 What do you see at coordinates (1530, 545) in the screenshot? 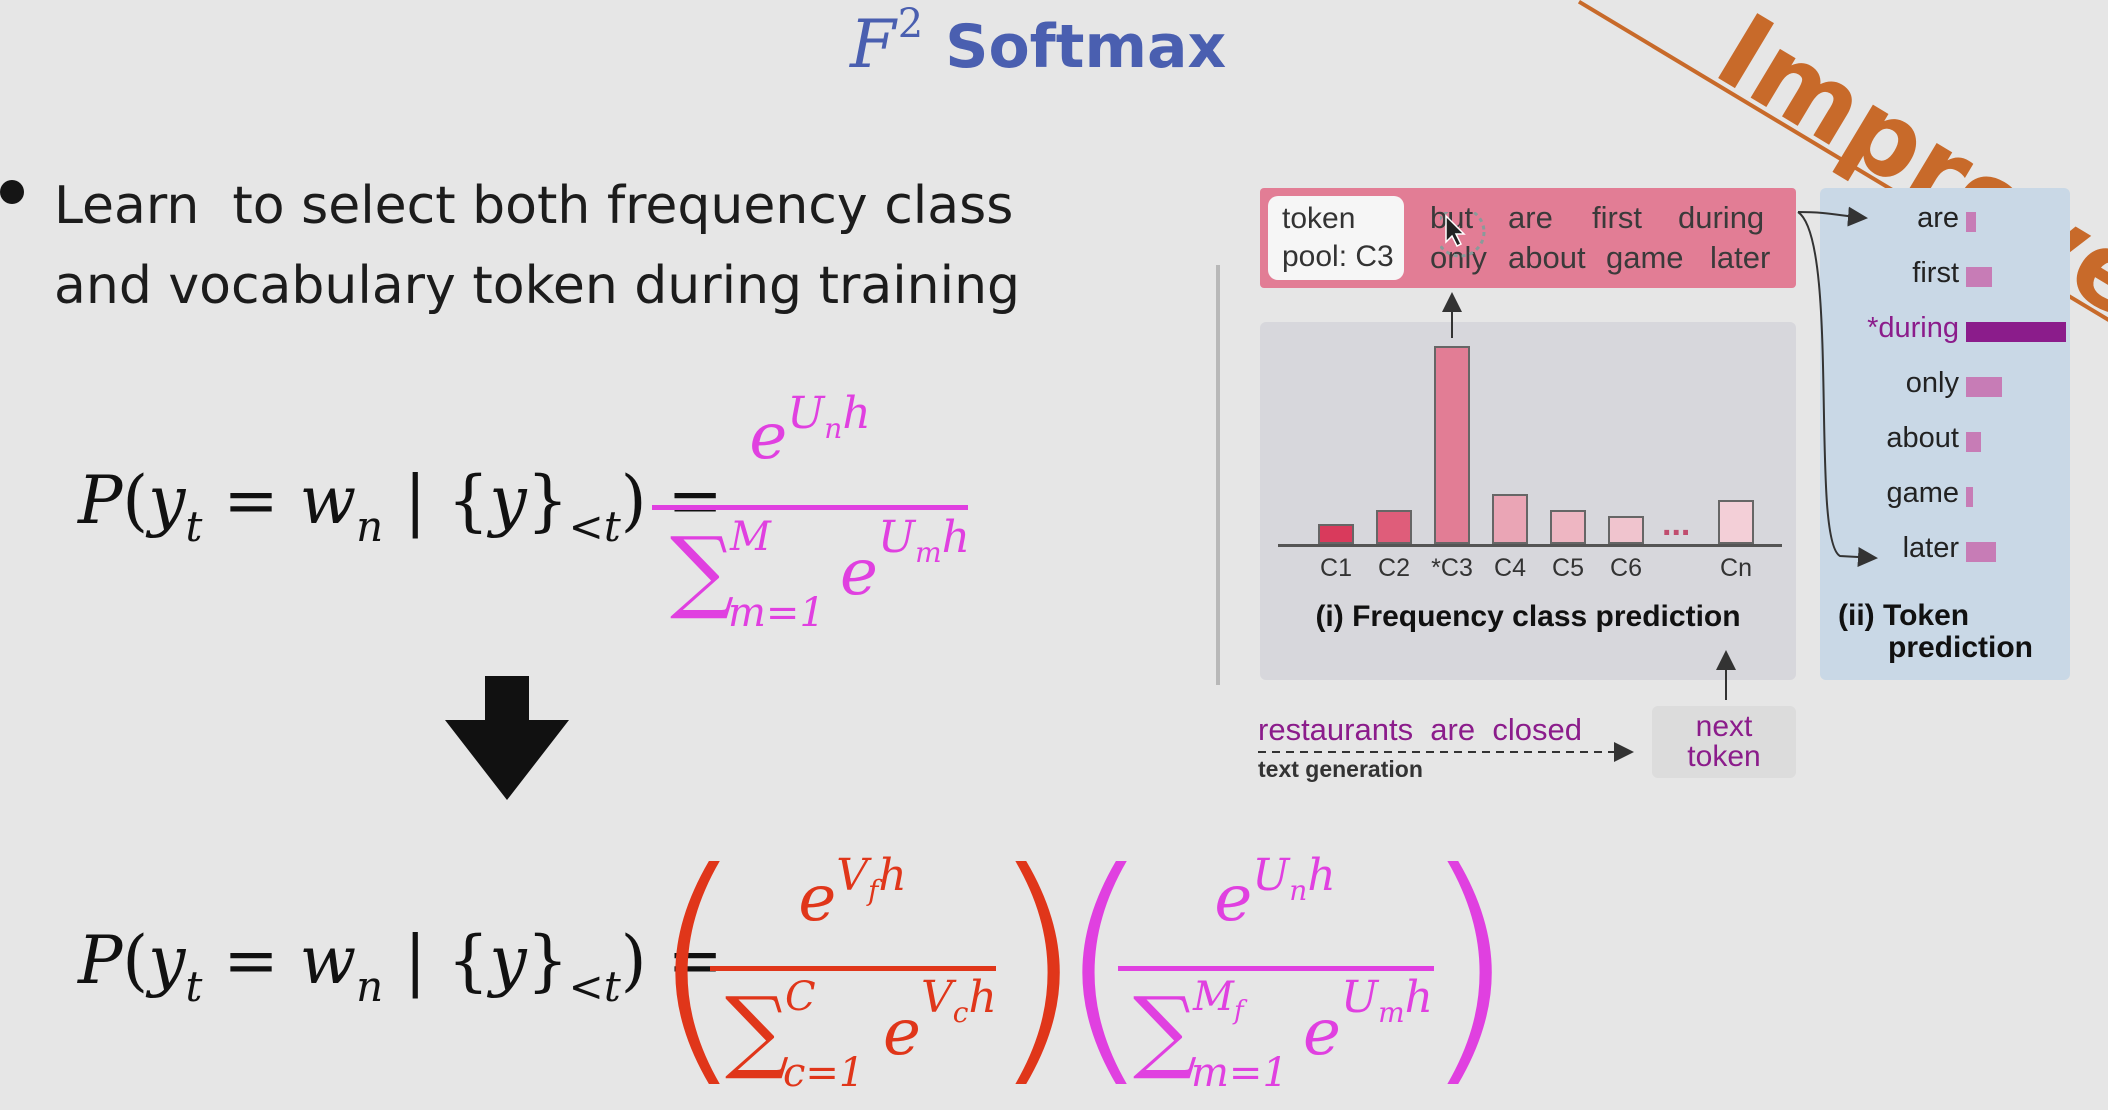
I see `frequency-axis` at bounding box center [1530, 545].